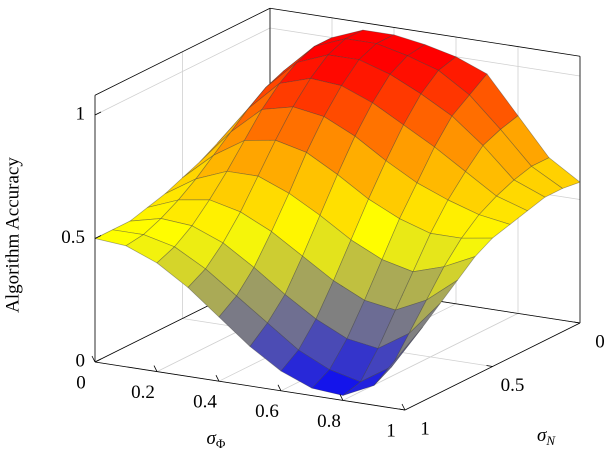 The height and width of the screenshot is (462, 612). What do you see at coordinates (205, 402) in the screenshot?
I see `x-tick-label: 0.4` at bounding box center [205, 402].